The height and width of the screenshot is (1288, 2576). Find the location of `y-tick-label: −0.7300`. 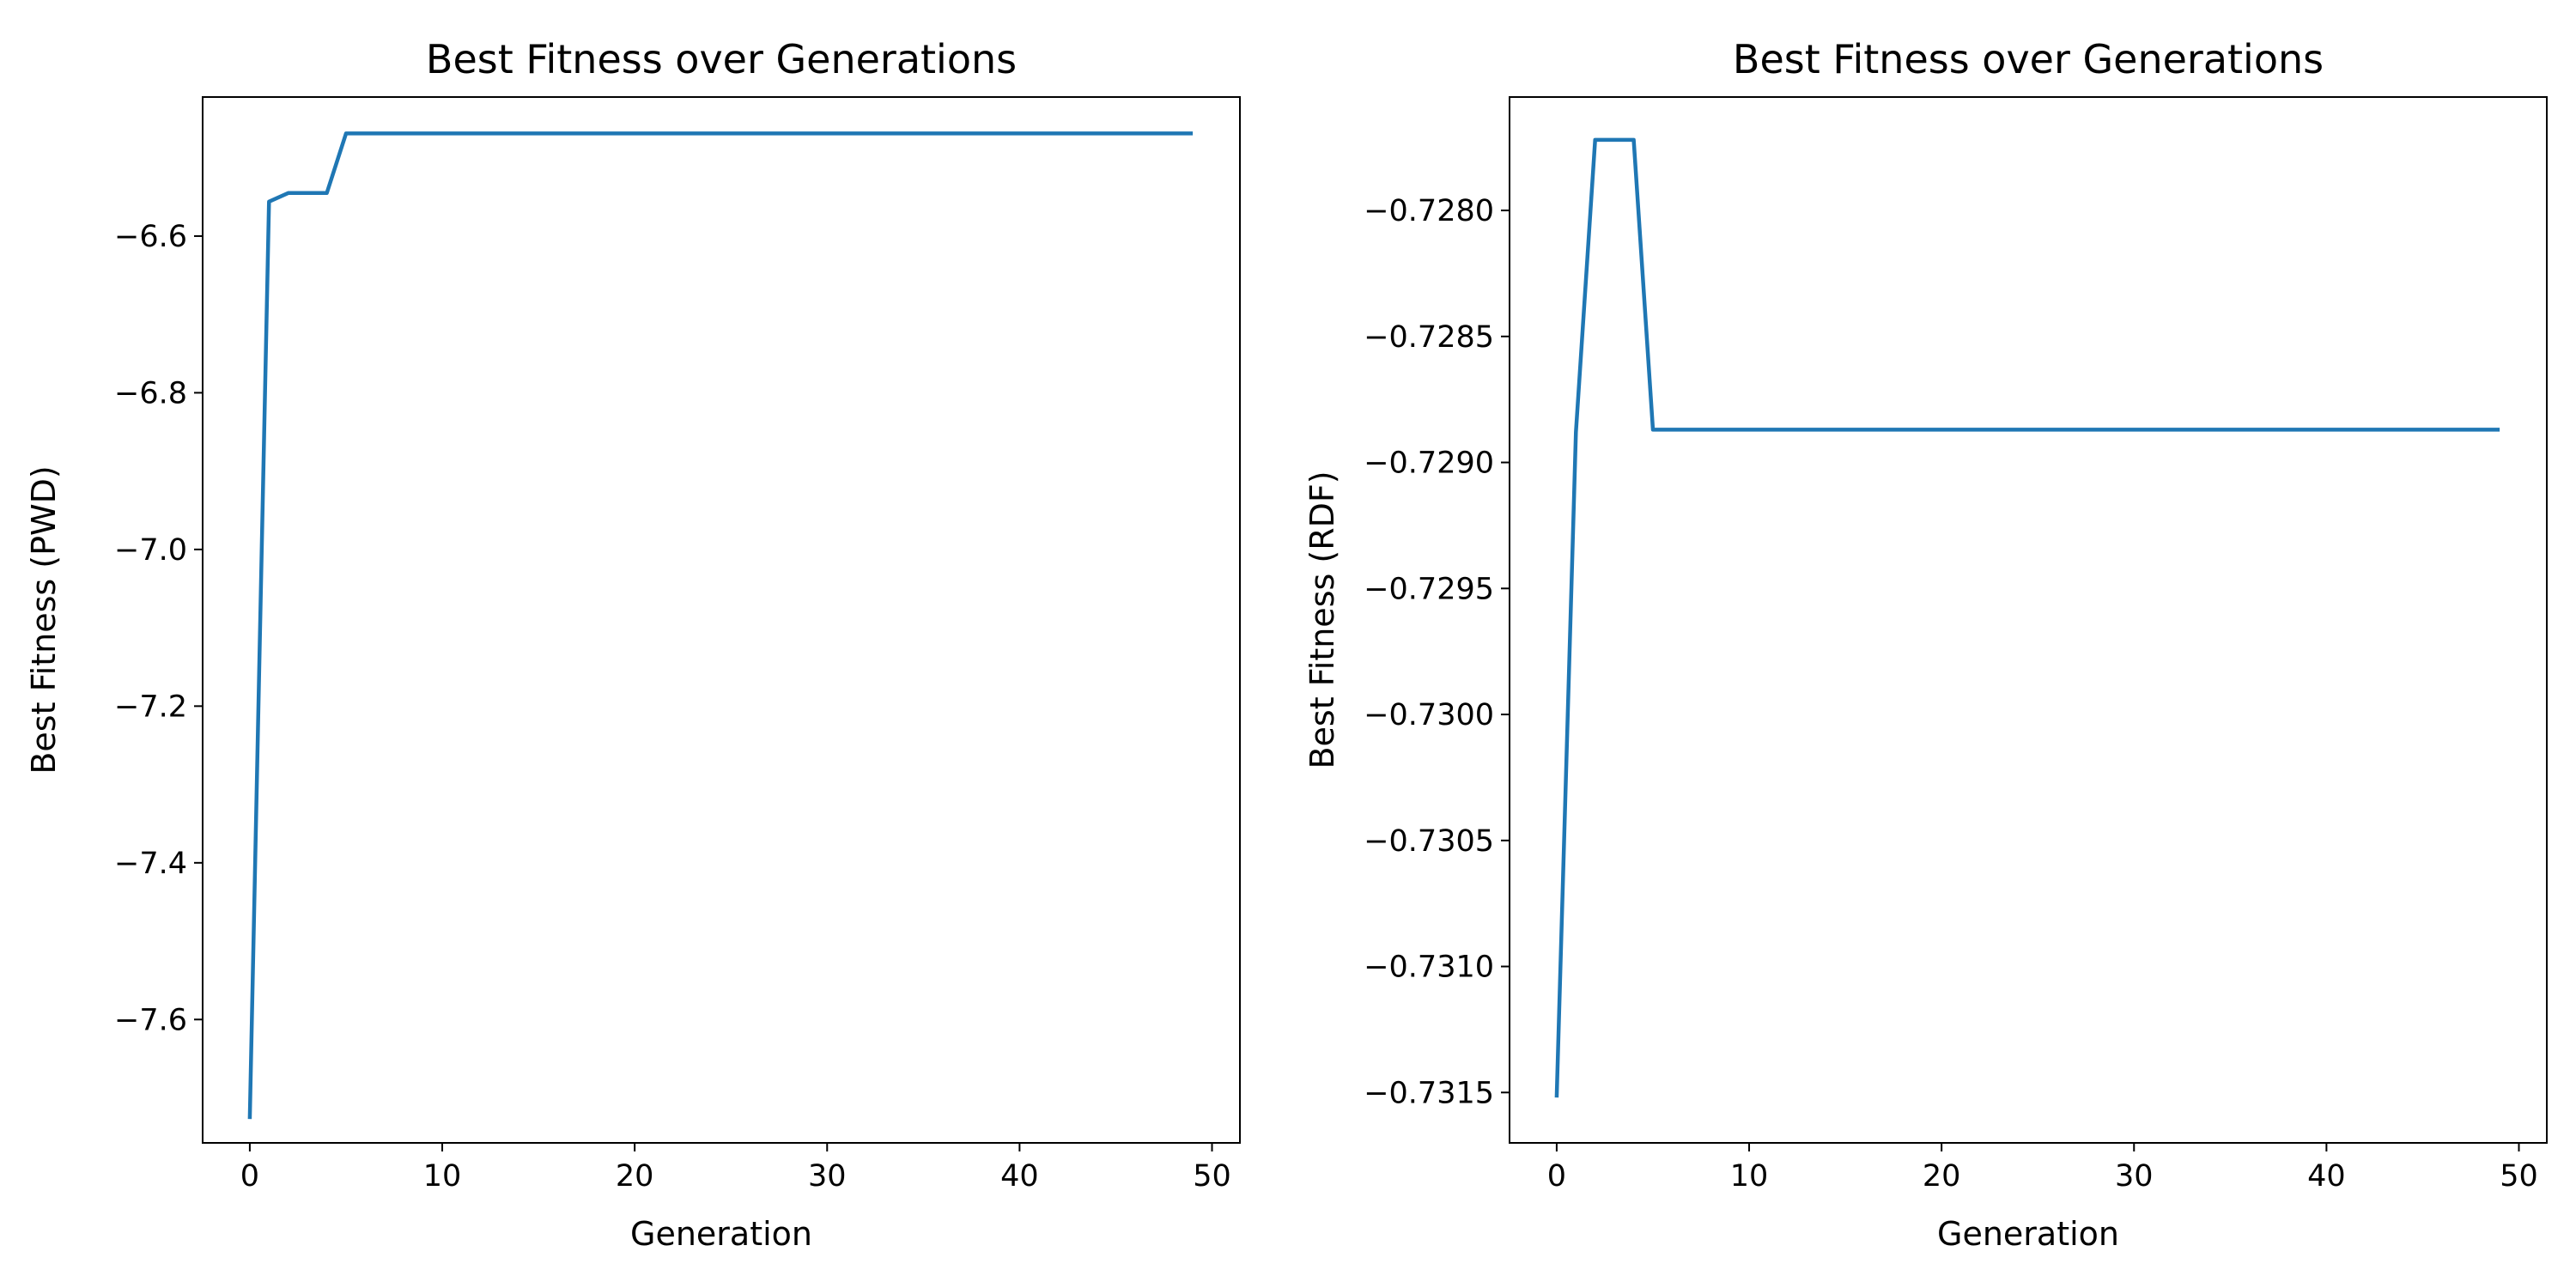

y-tick-label: −0.7300 is located at coordinates (1429, 715).